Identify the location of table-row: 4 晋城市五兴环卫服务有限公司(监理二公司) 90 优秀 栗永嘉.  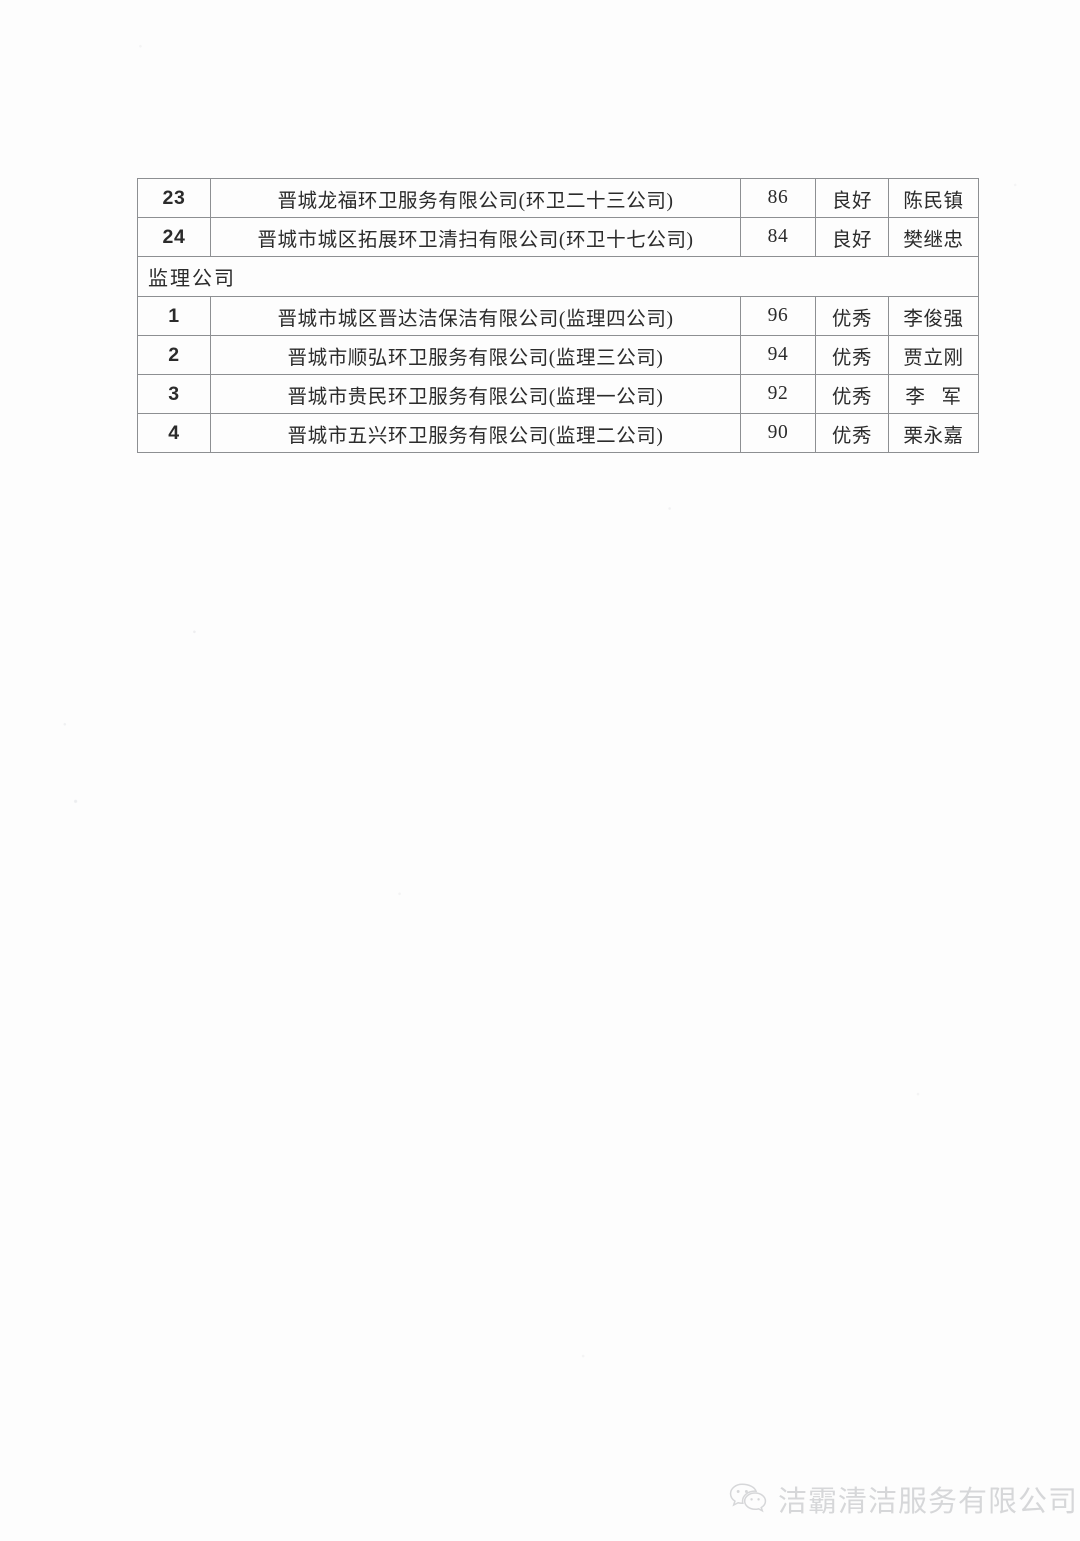
(558, 433).